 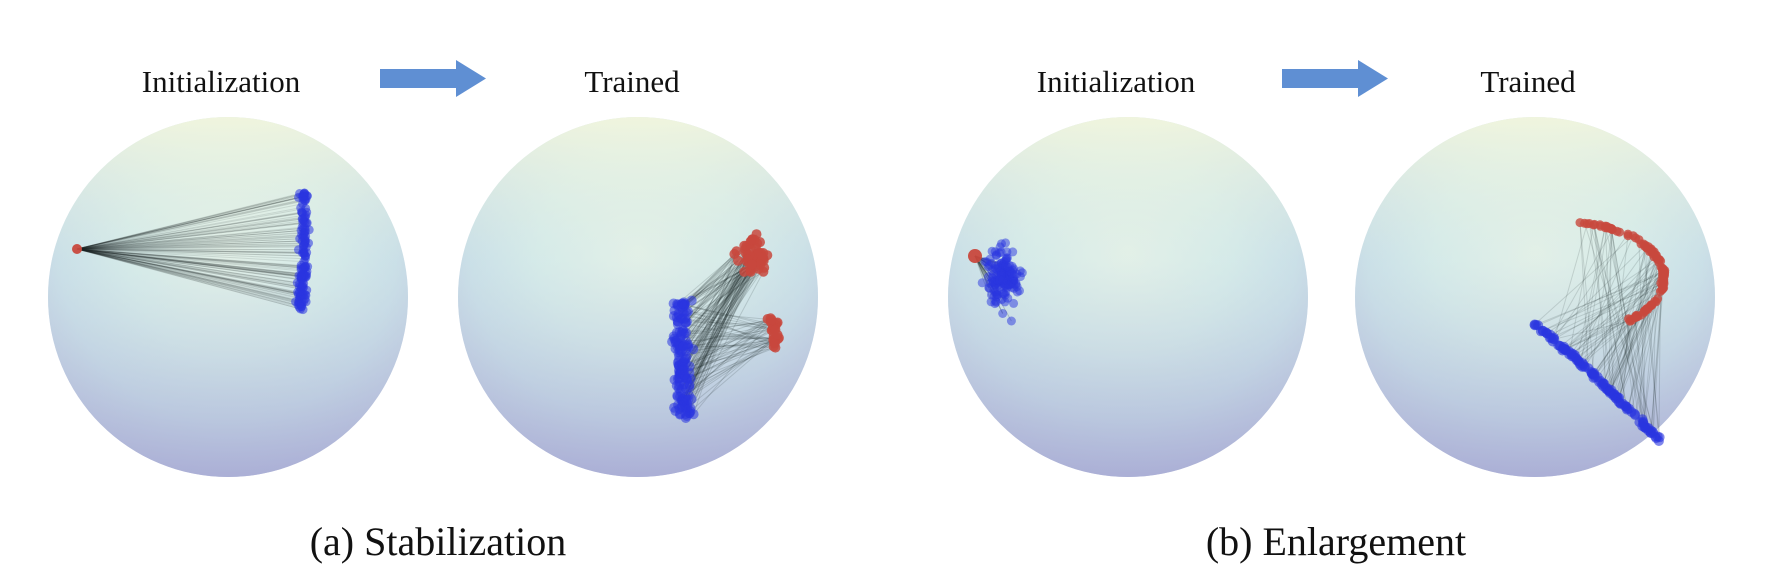 I want to click on panel-a-caption: (a) Stabilization, so click(x=438, y=541).